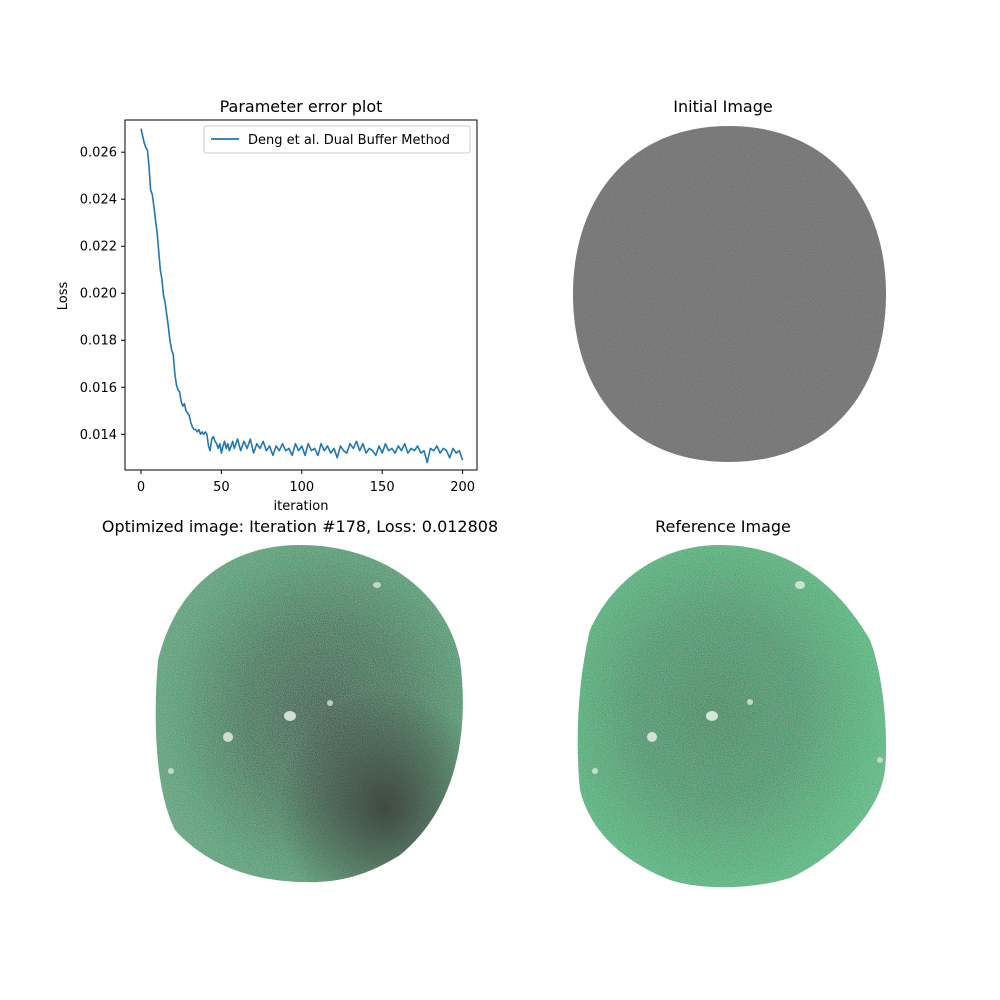  Describe the element at coordinates (729, 294) in the screenshot. I see `initial-image-disk` at that location.